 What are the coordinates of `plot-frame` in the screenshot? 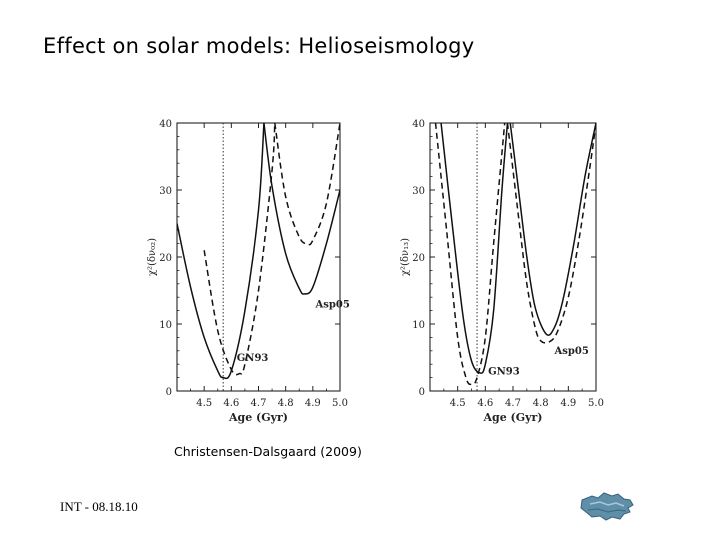 It's located at (258, 257).